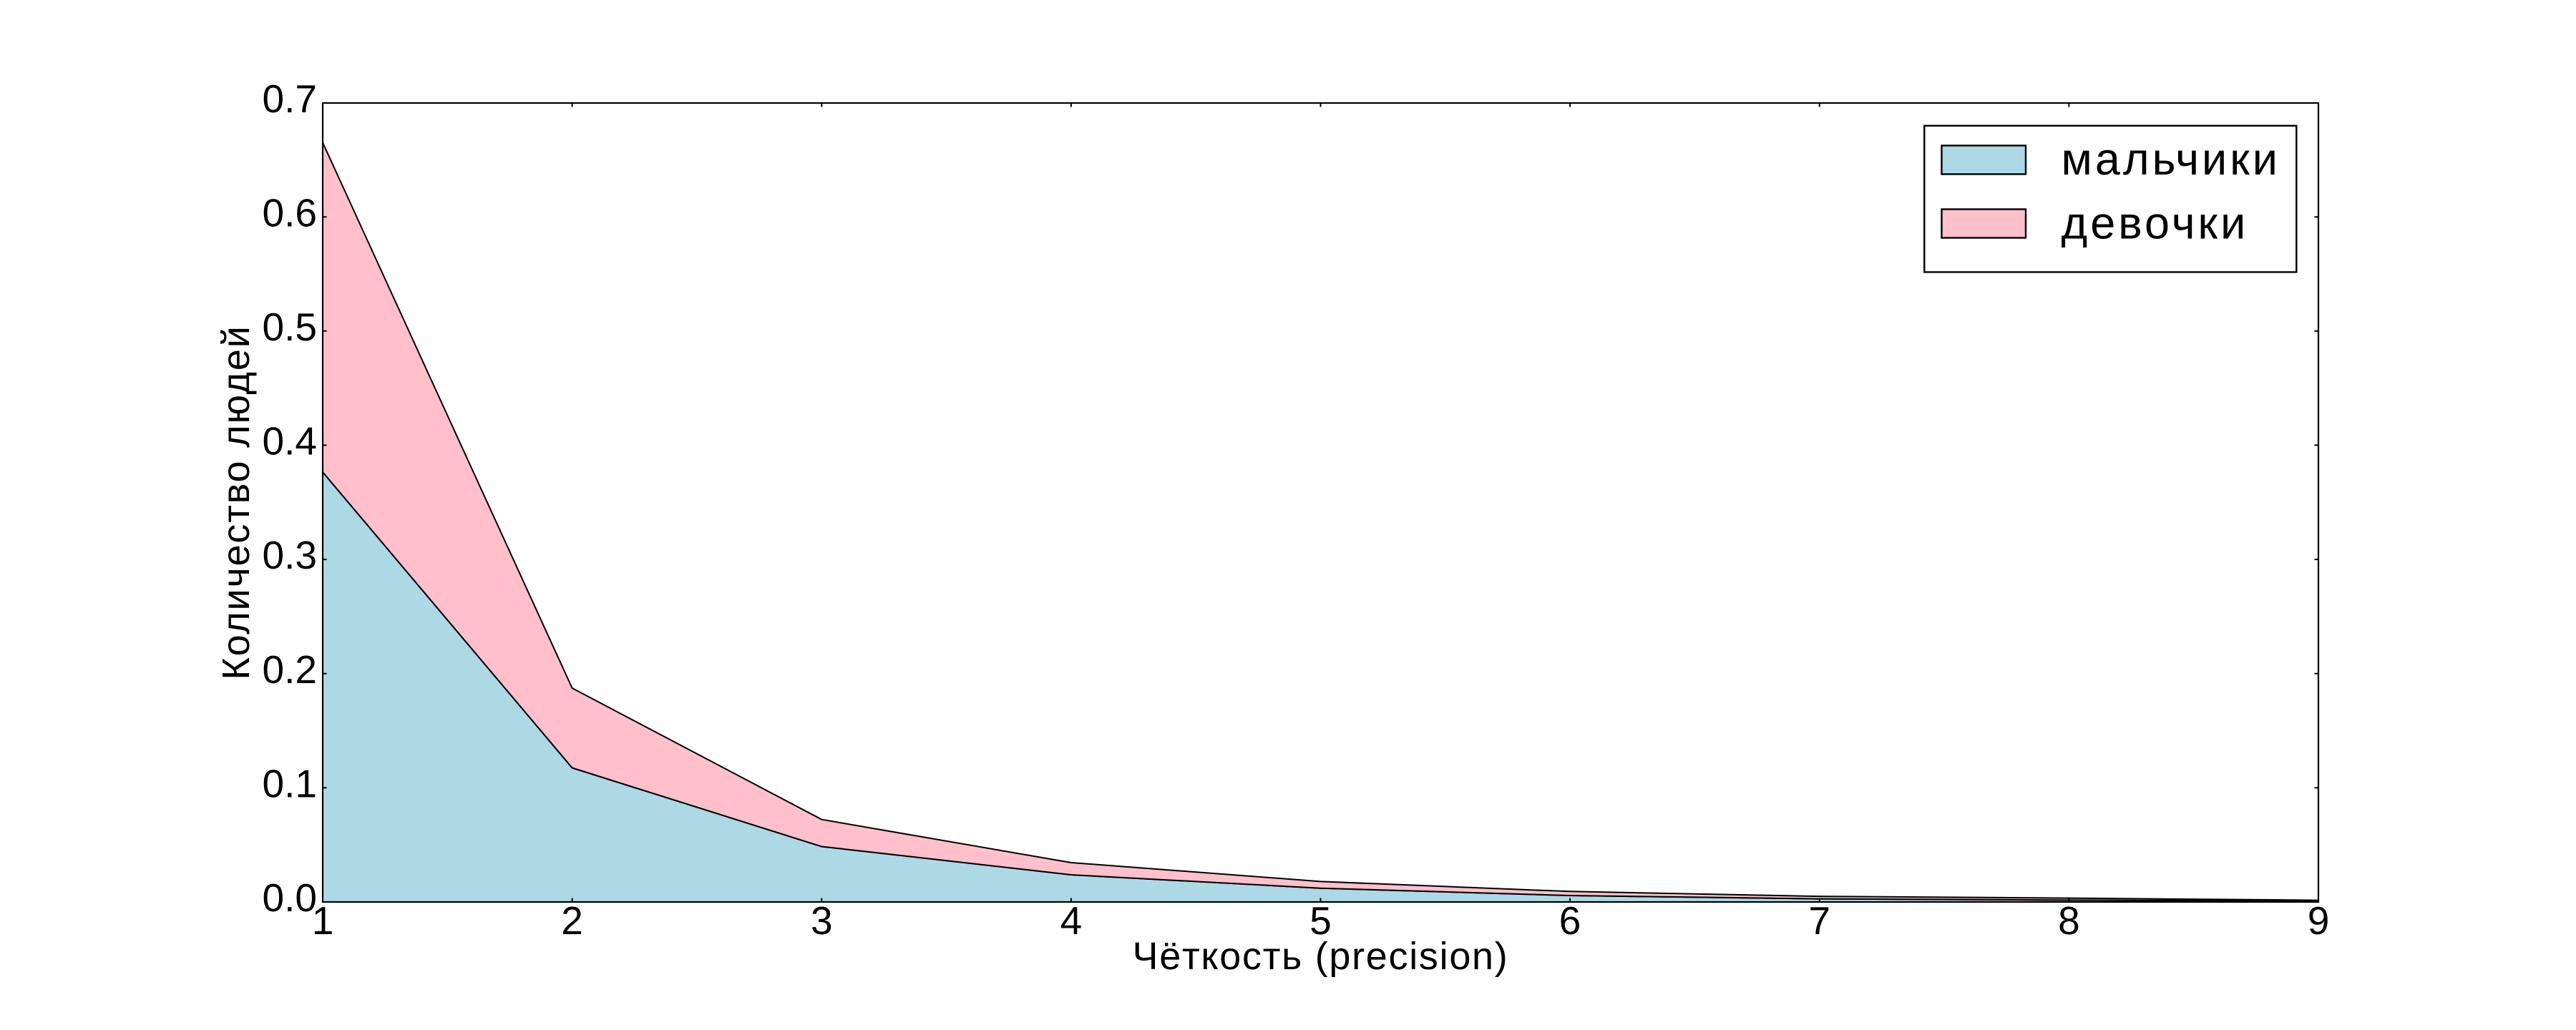 The height and width of the screenshot is (1030, 2576). What do you see at coordinates (290, 442) in the screenshot?
I see `svg-text: 0.4` at bounding box center [290, 442].